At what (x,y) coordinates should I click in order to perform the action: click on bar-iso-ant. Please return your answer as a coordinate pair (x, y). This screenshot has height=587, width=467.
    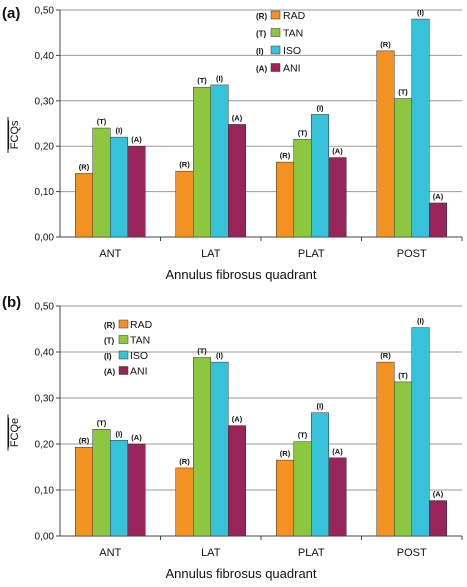
    Looking at the image, I should click on (119, 488).